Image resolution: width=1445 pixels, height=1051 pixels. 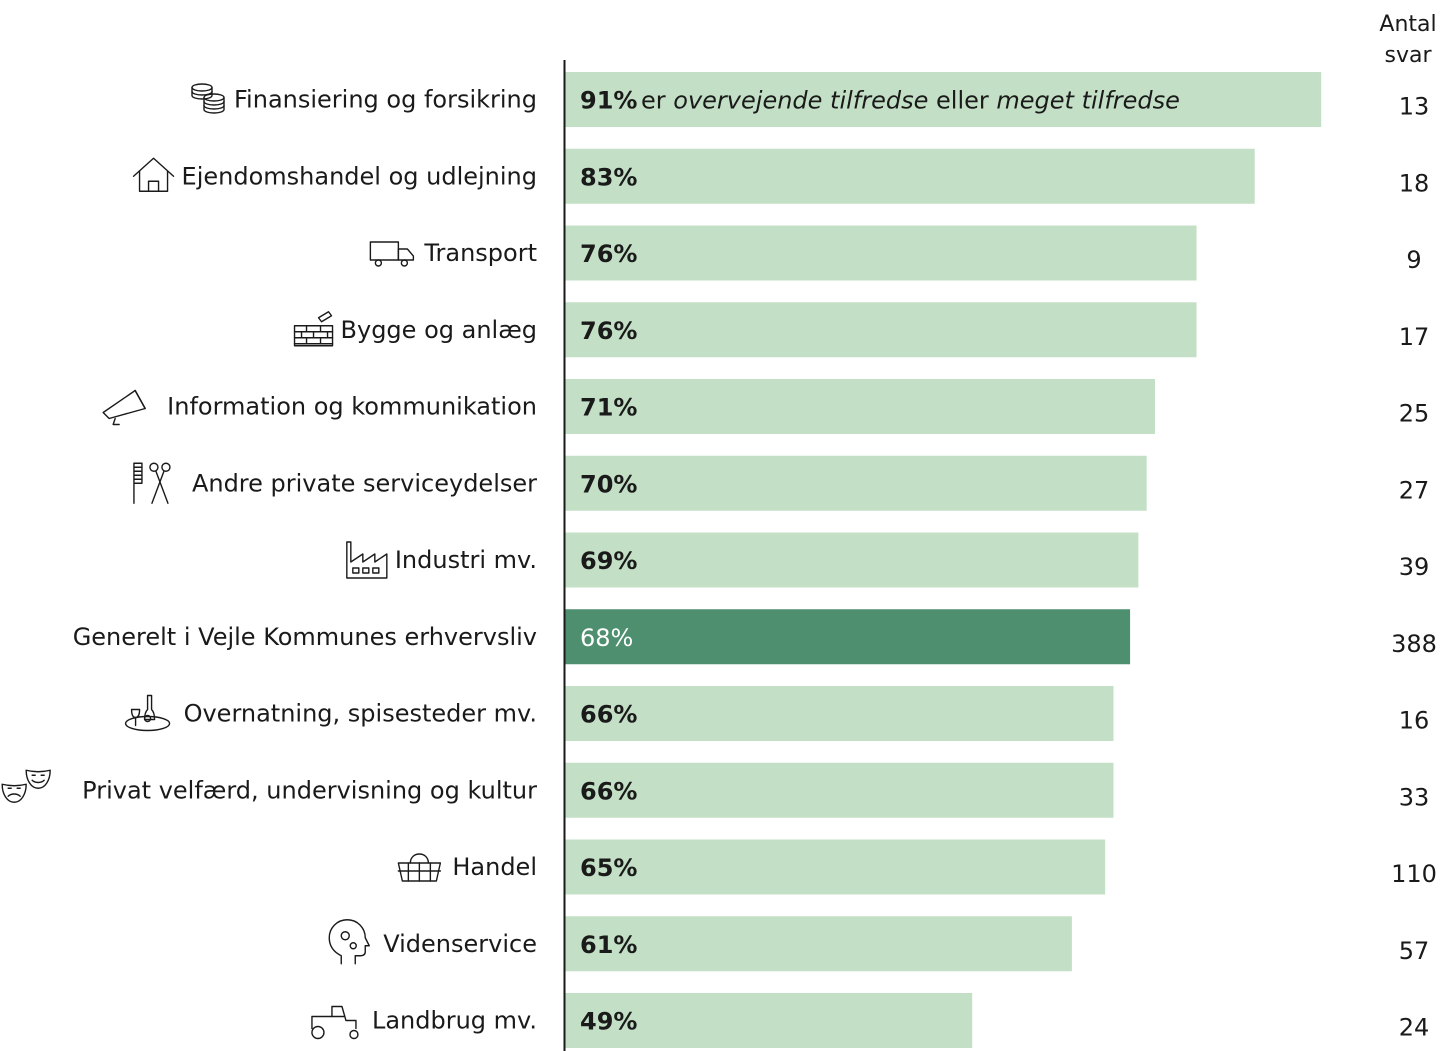 What do you see at coordinates (1408, 55) in the screenshot?
I see `n-header-line-2: svar` at bounding box center [1408, 55].